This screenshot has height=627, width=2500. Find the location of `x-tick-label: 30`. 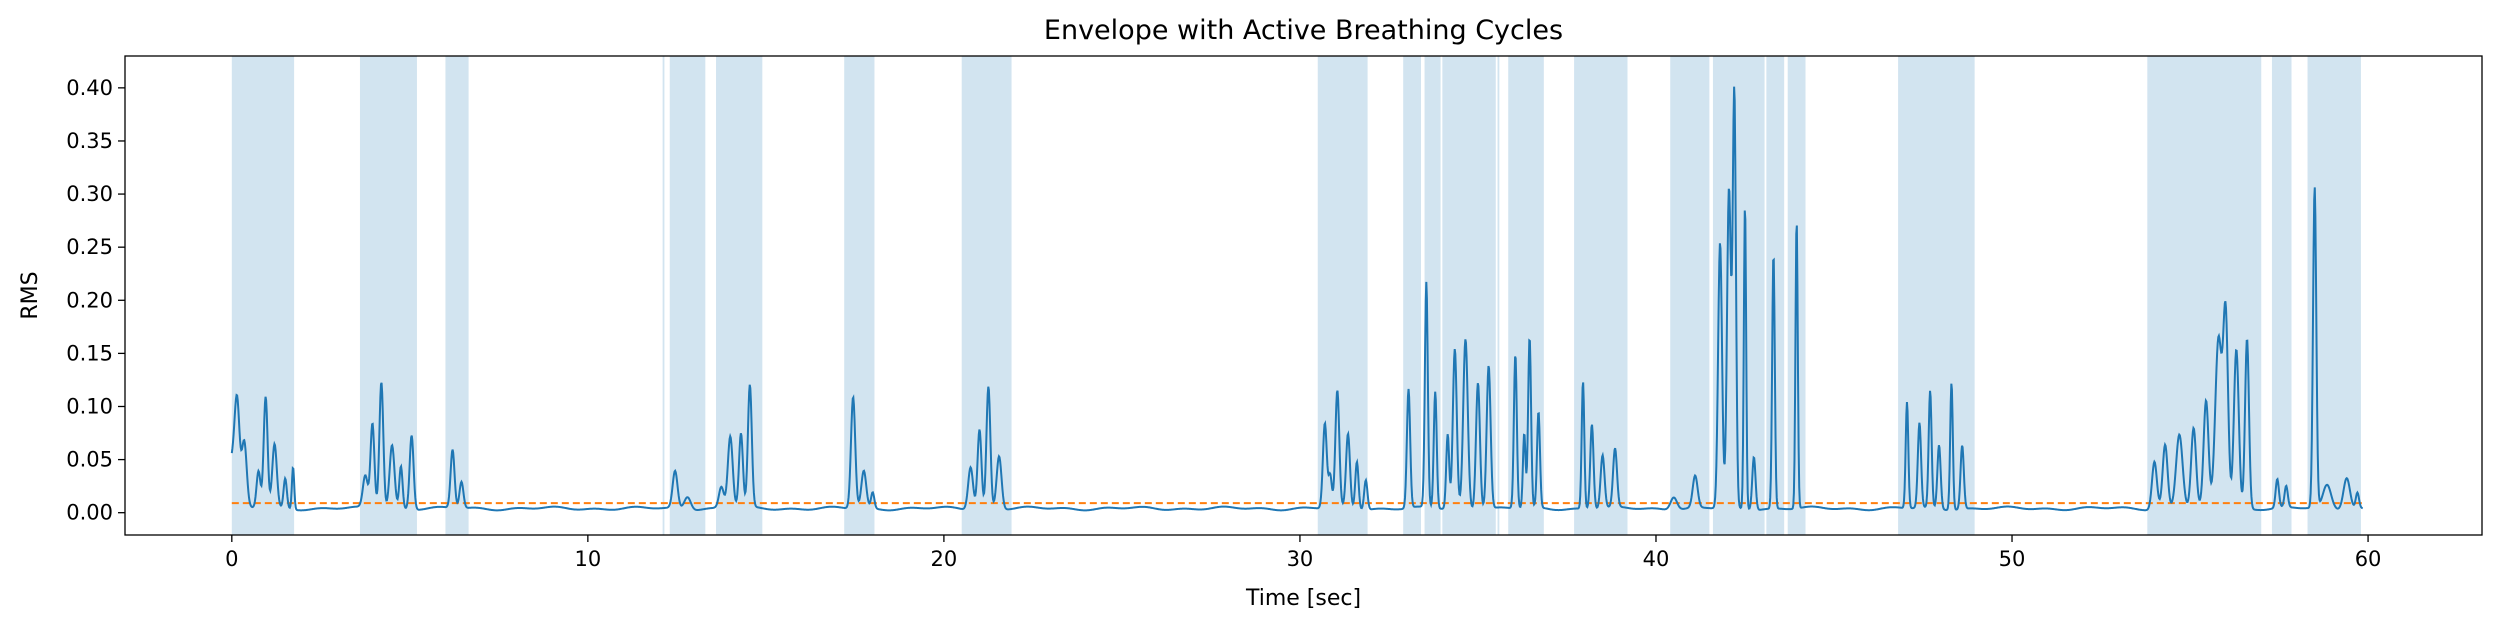

x-tick-label: 30 is located at coordinates (1300, 559).